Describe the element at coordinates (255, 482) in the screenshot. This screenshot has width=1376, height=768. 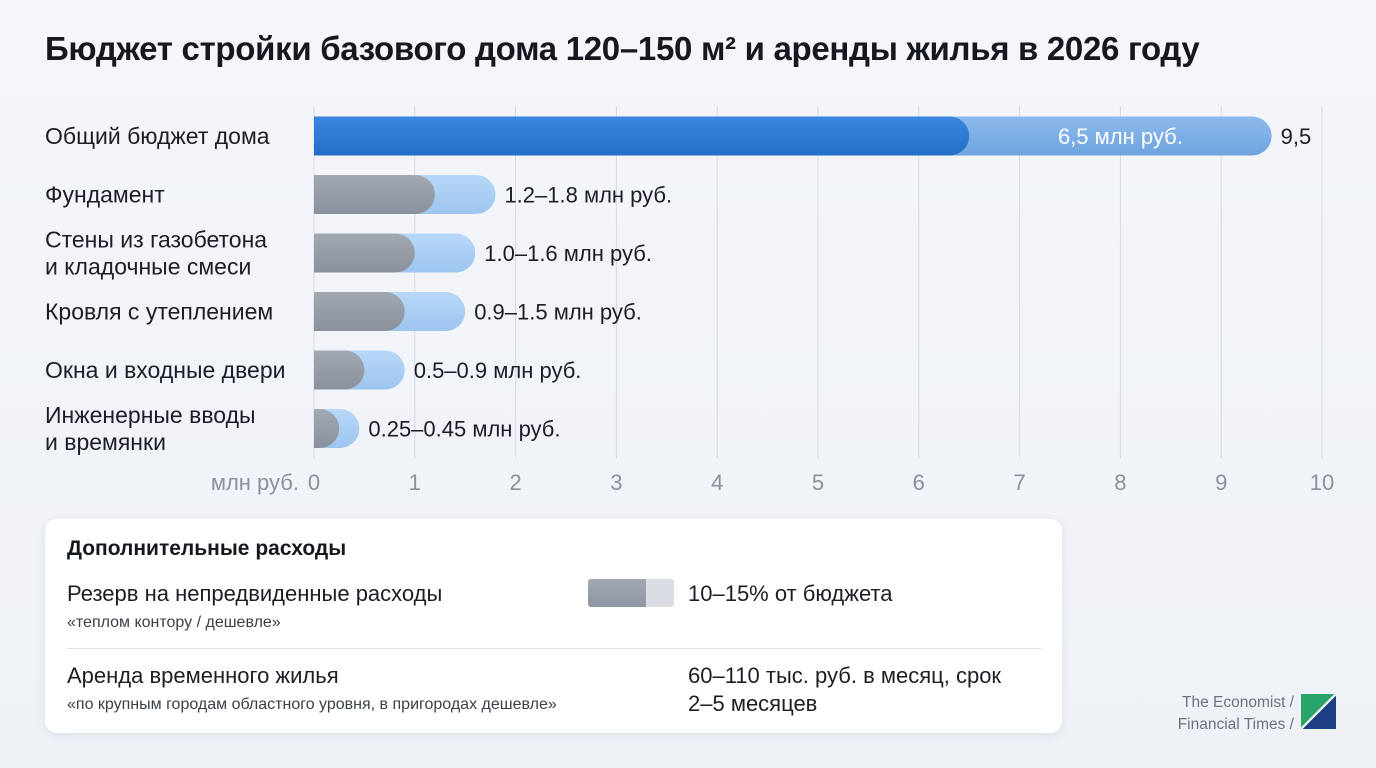
I see `x-axis-unit-label: млн руб.` at that location.